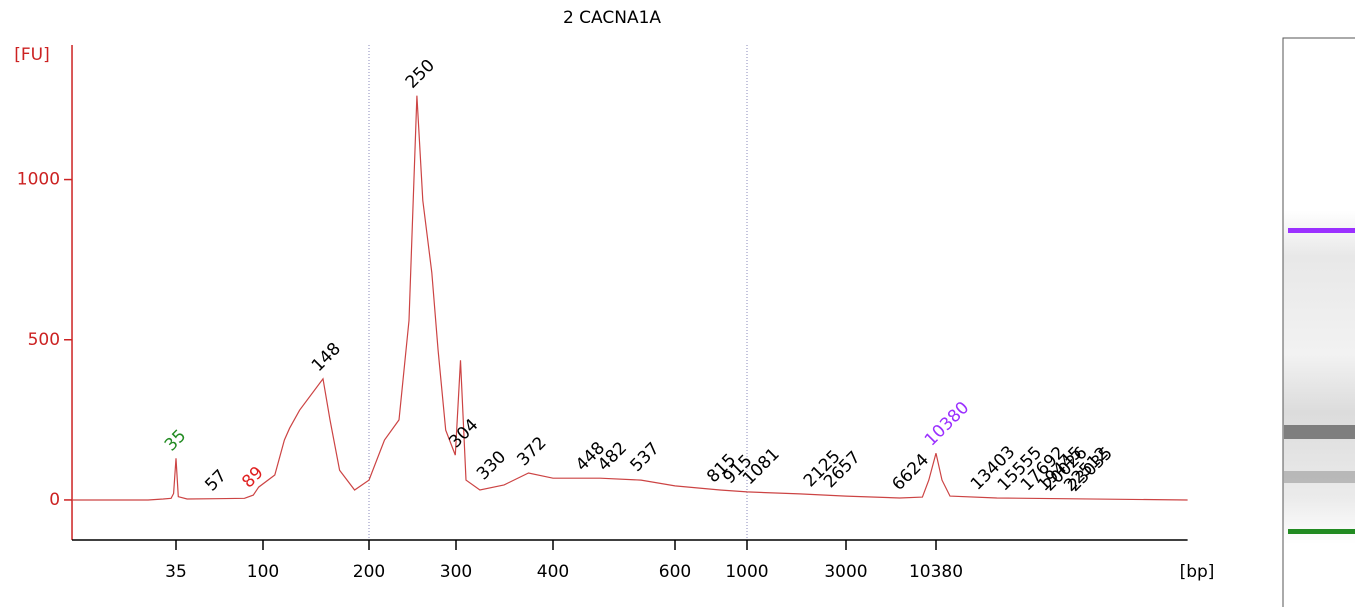 The width and height of the screenshot is (1355, 607). Describe the element at coordinates (947, 424) in the screenshot. I see `peak-label: 10380` at that location.